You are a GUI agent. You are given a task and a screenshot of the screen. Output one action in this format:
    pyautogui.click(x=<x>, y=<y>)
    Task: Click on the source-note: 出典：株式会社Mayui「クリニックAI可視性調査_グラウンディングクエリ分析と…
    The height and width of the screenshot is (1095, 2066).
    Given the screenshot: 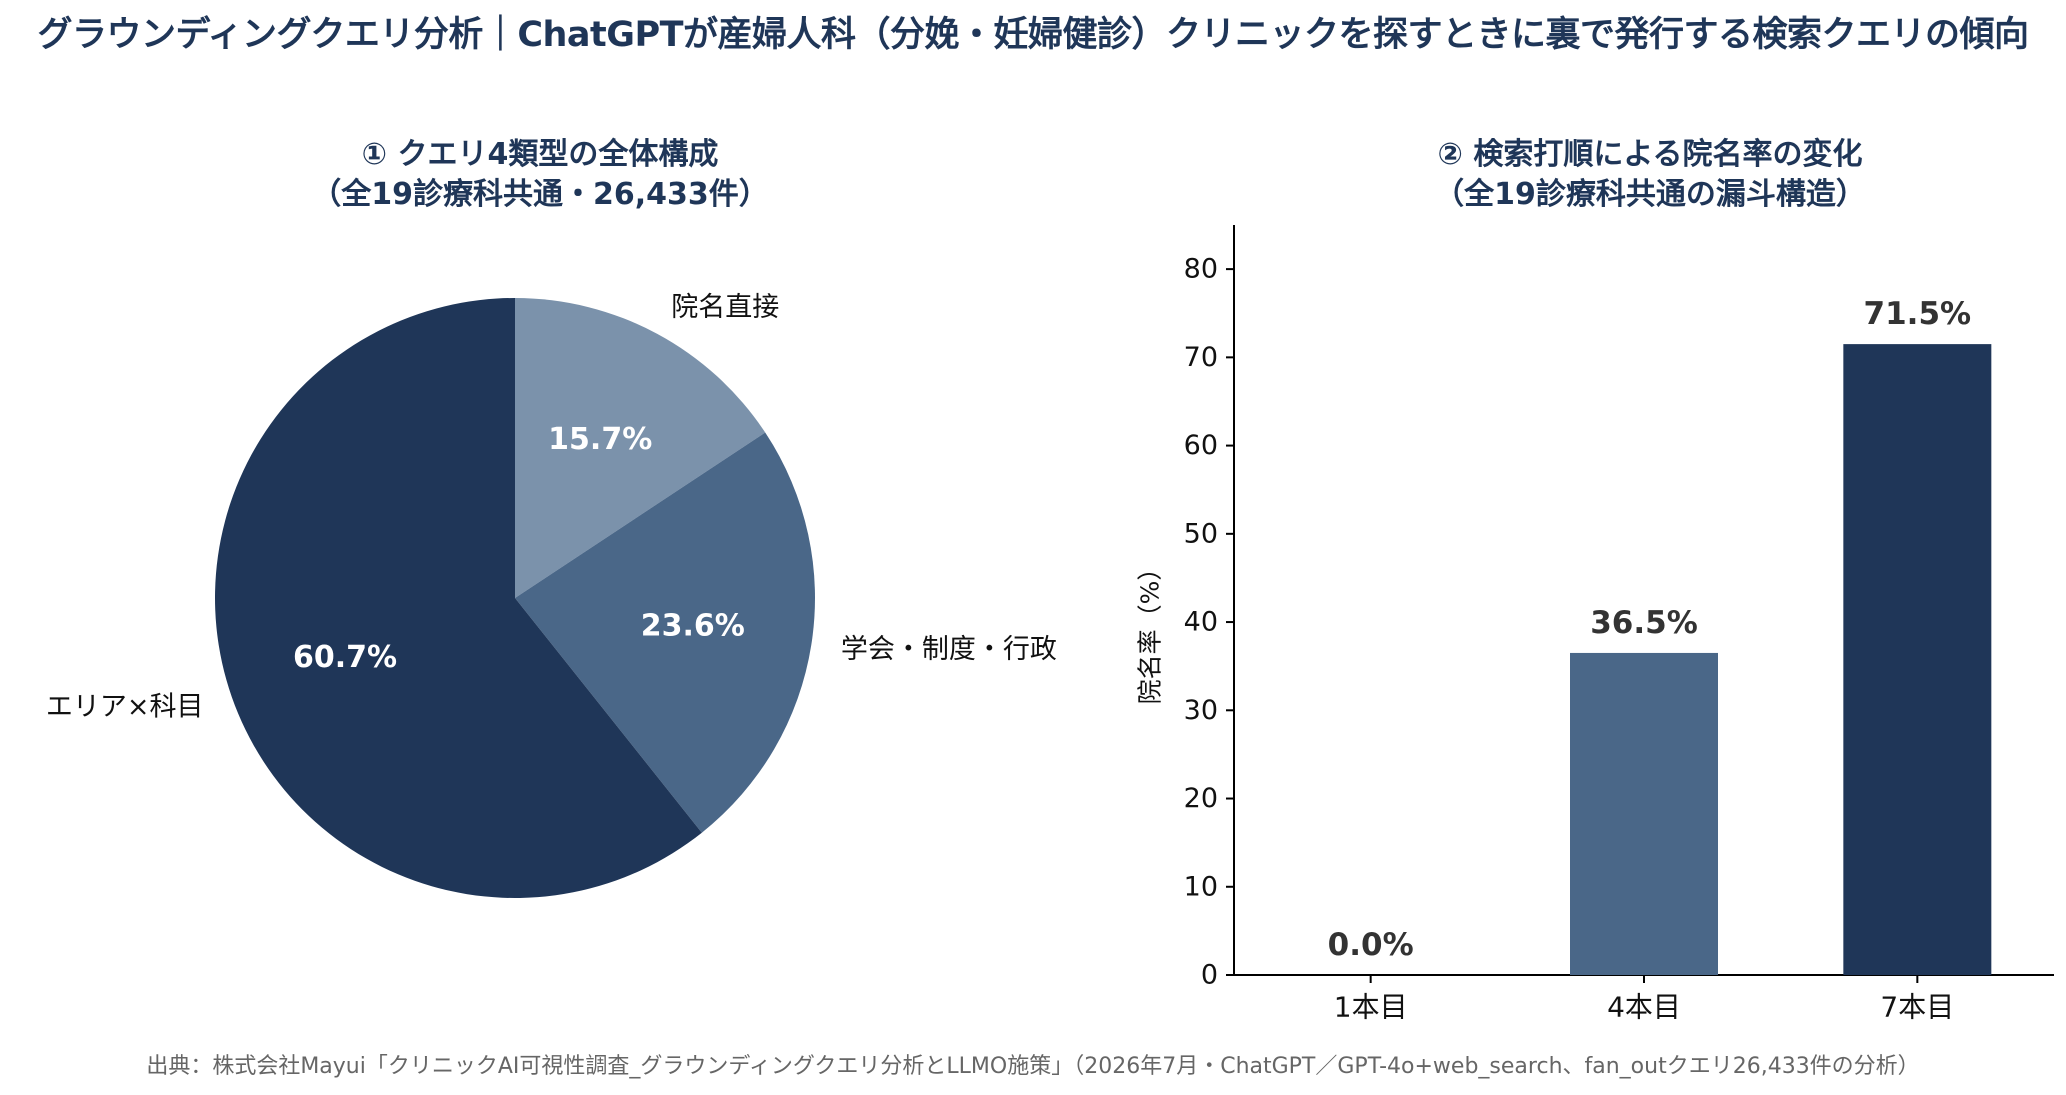 What is the action you would take?
    pyautogui.click(x=1033, y=1066)
    